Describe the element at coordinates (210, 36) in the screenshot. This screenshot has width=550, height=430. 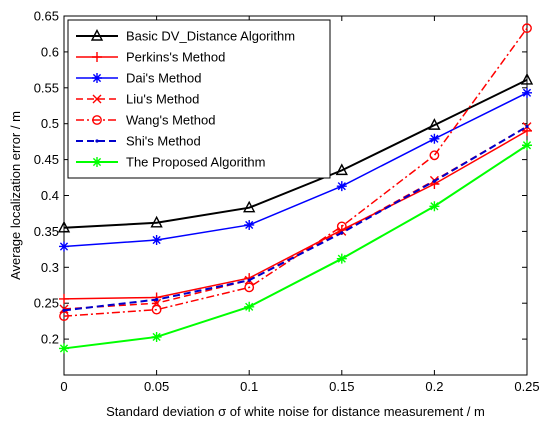
I see `legend-label: Basic DV_Distance Algorithm` at that location.